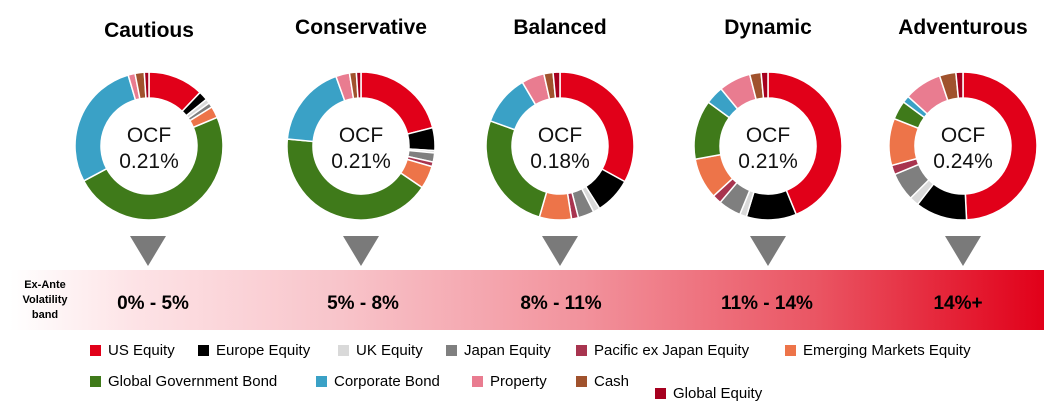  What do you see at coordinates (560, 27) in the screenshot?
I see `fund-title-balanced: Balanced` at bounding box center [560, 27].